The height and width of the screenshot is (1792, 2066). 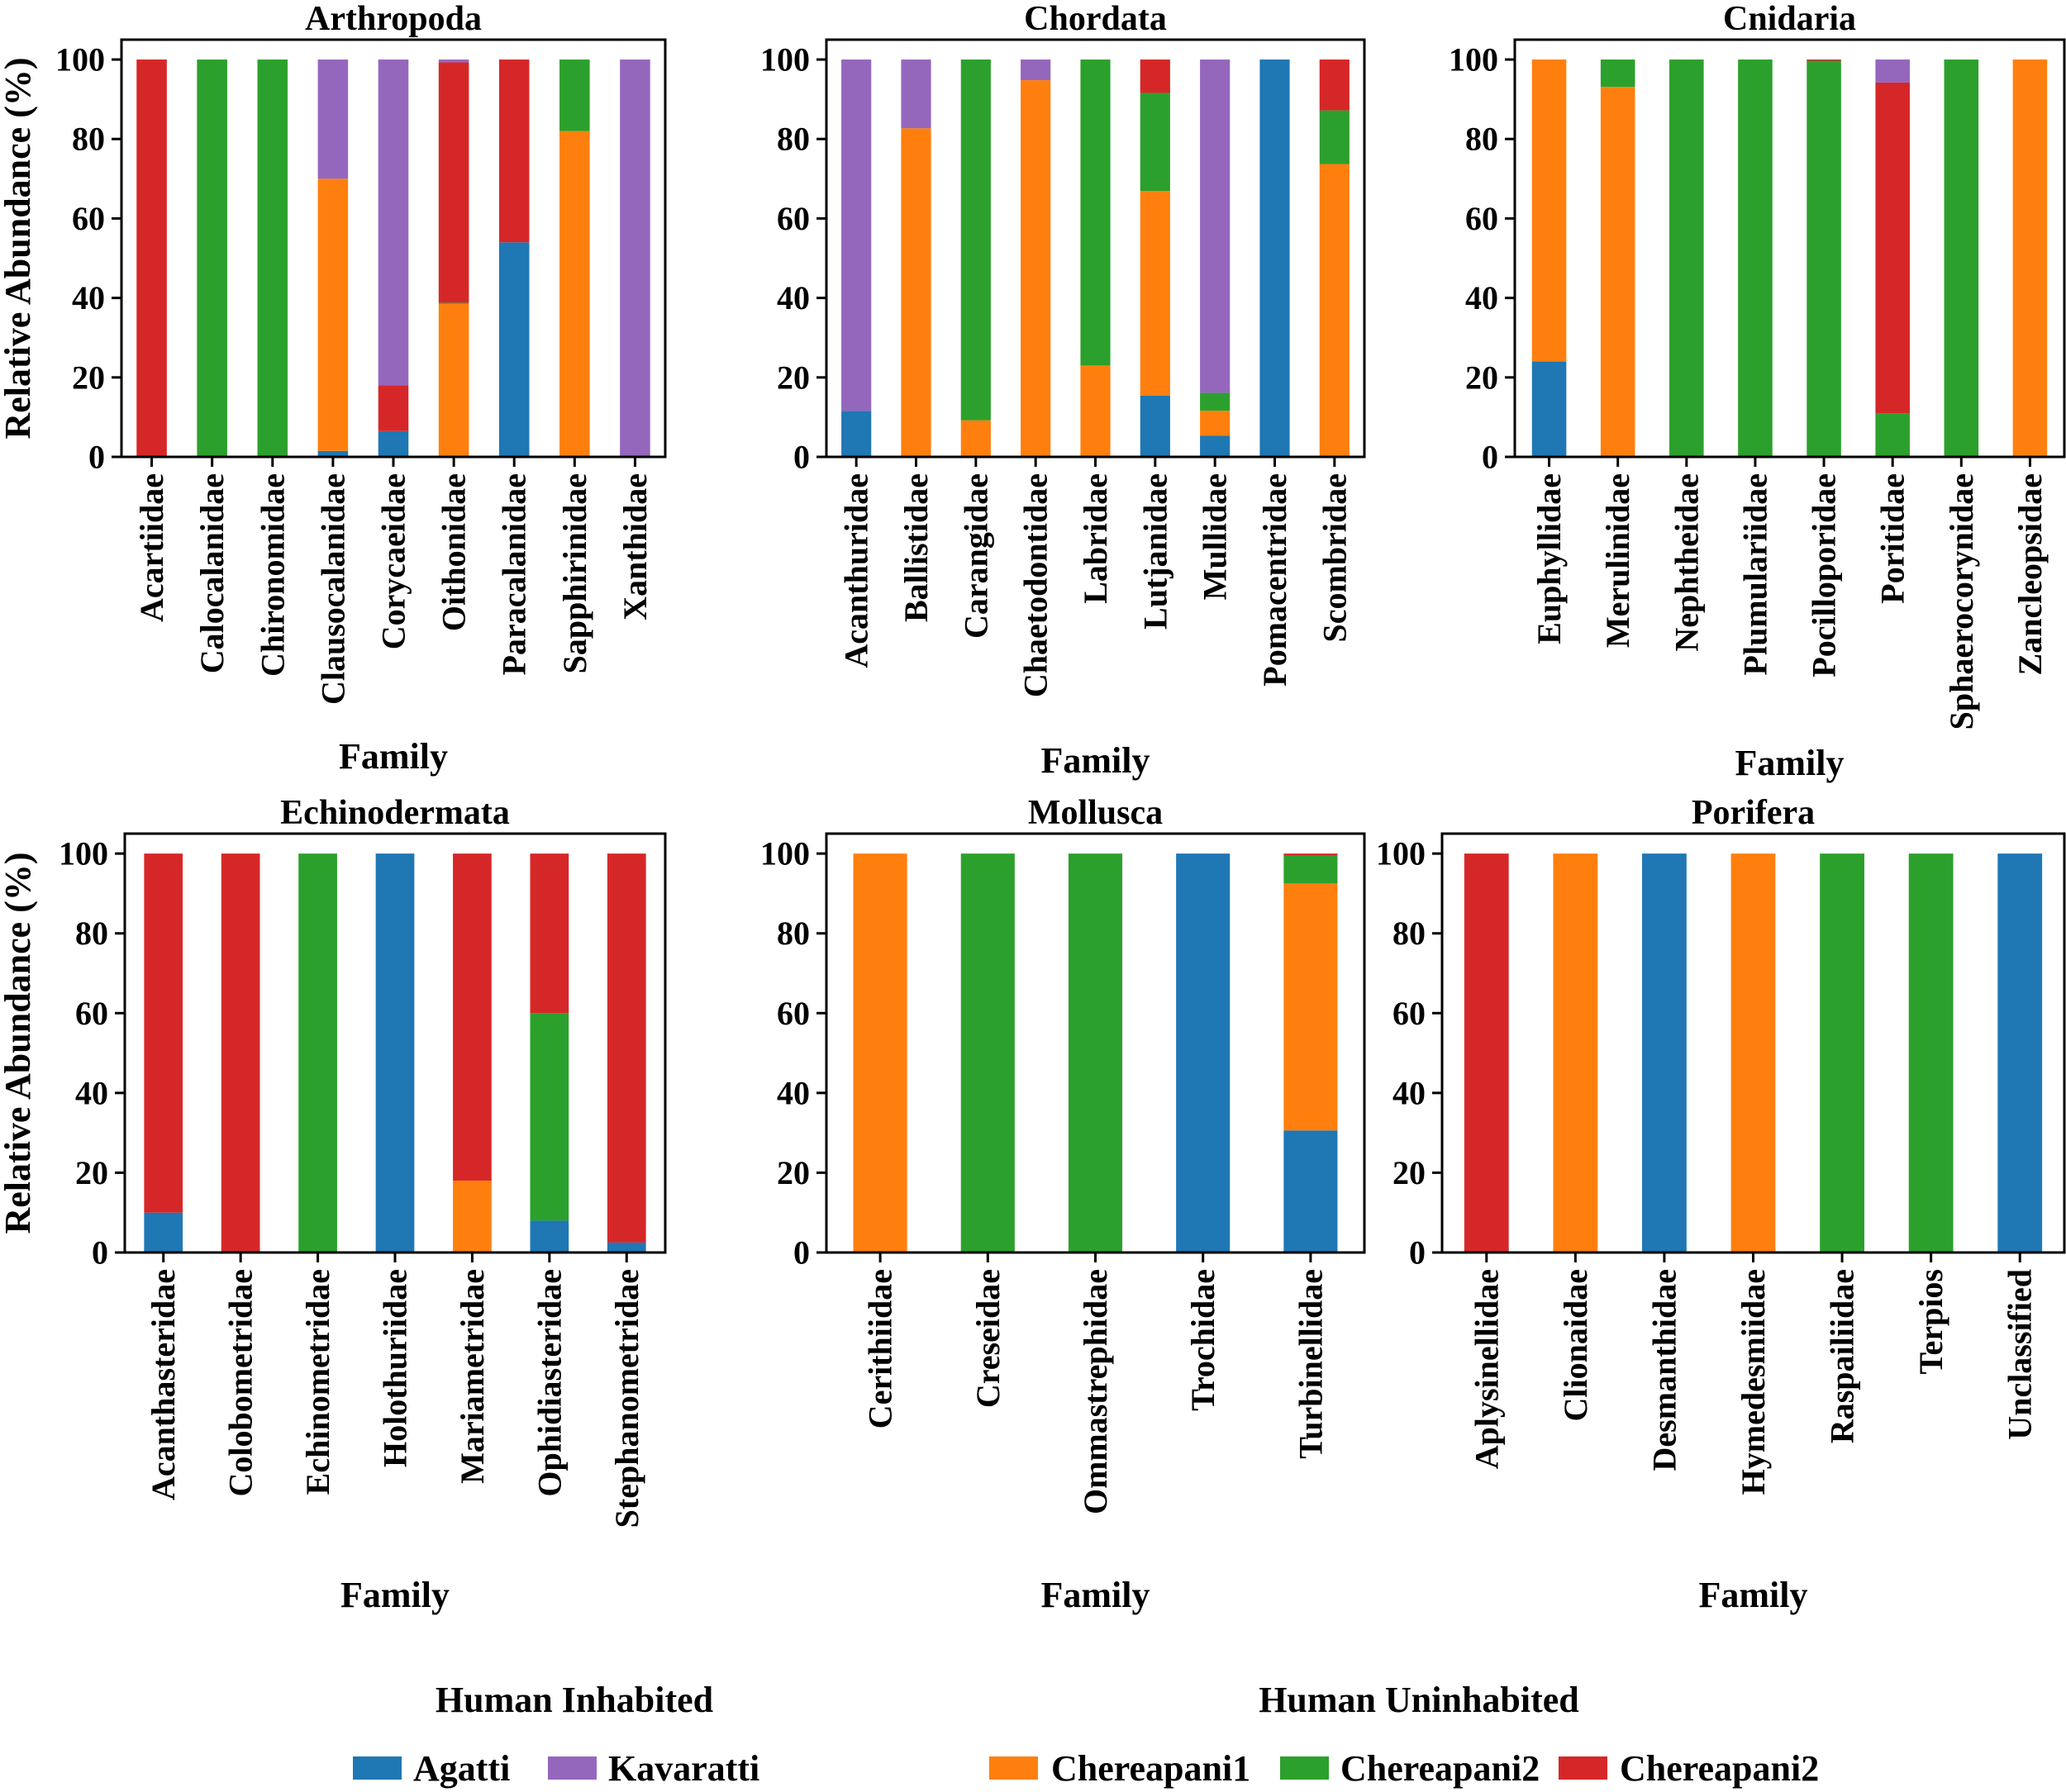 I want to click on bar-segment-agatti-unclassified, so click(x=2020, y=1052).